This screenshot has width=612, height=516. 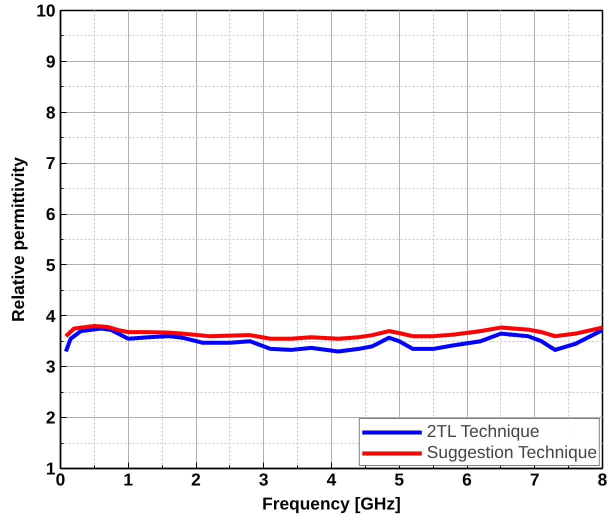 I want to click on y-axis-title: Relative permittivity, so click(x=18, y=239).